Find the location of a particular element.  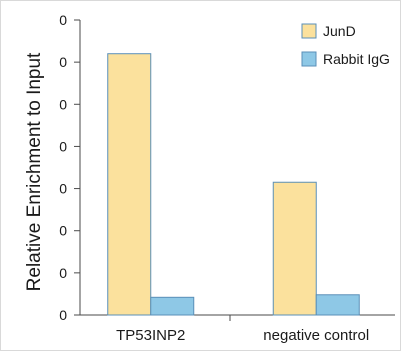

y-axis-title: Relative Enrichment to Input is located at coordinates (34, 171).